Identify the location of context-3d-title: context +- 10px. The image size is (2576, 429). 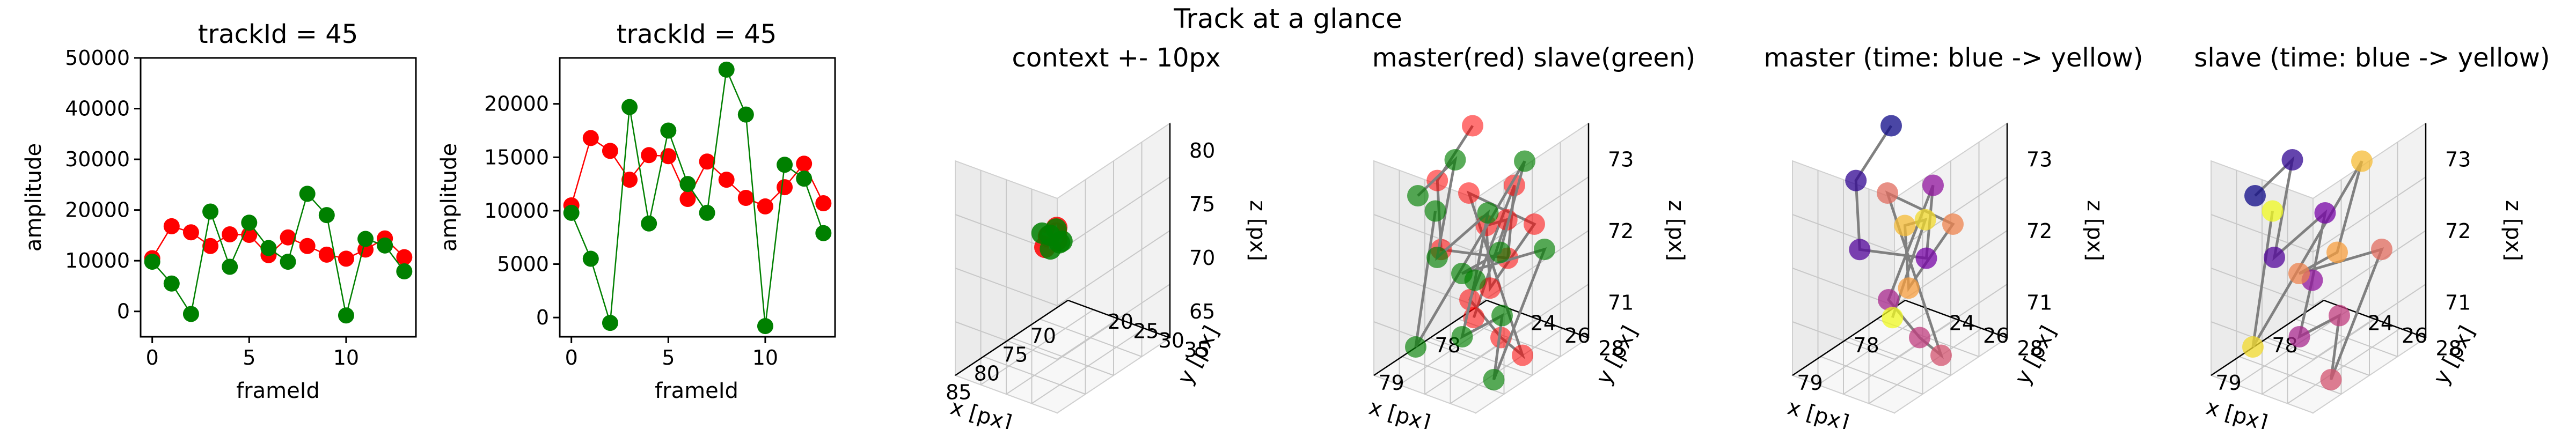
(1116, 58).